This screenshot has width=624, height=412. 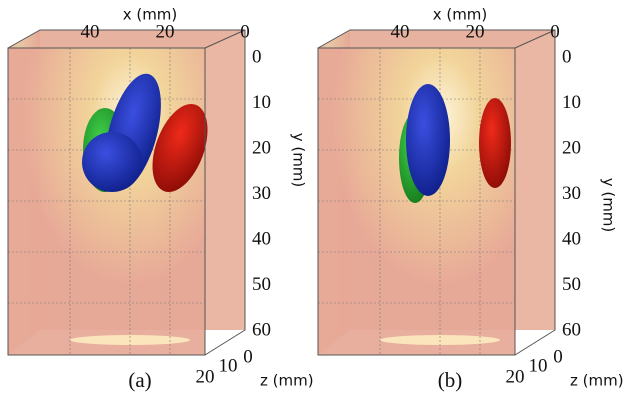 What do you see at coordinates (139, 380) in the screenshot?
I see `caption: (a)` at bounding box center [139, 380].